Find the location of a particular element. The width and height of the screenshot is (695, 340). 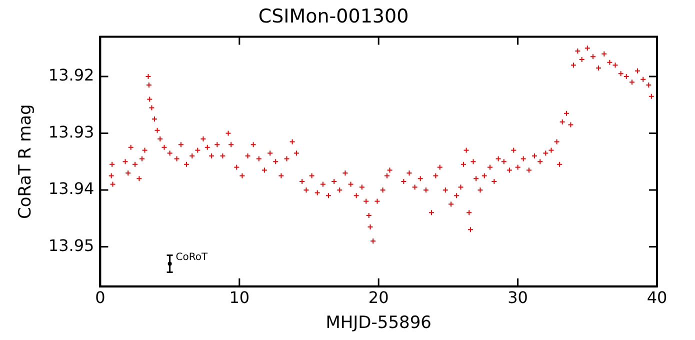

series-label: CoRoT is located at coordinates (192, 257).